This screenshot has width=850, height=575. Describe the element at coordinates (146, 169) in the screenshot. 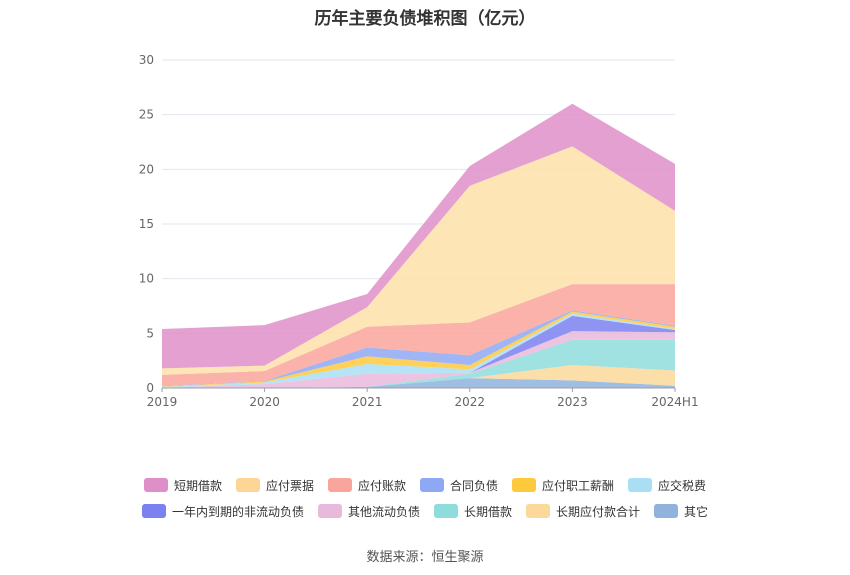

I see `y-tick-label: 20` at that location.